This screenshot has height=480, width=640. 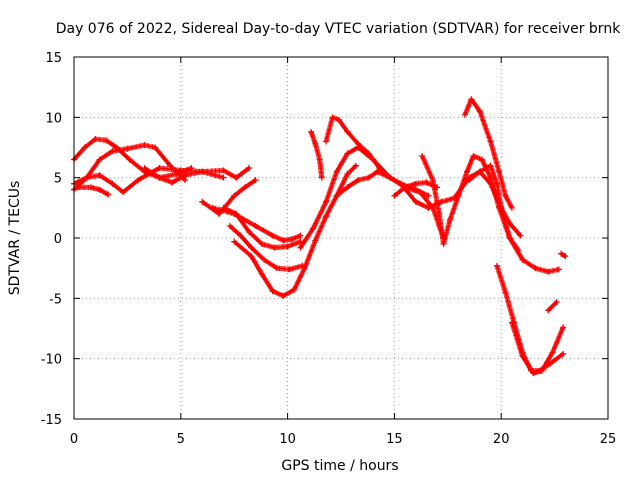 I want to click on y-tick-label: -5, so click(x=55, y=299).